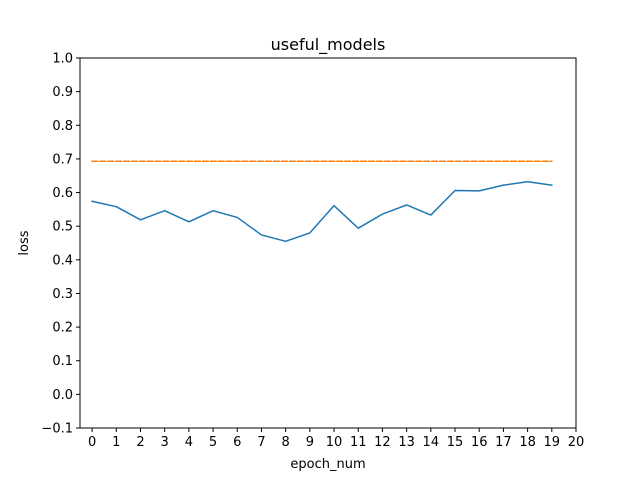 Image resolution: width=640 pixels, height=480 pixels. What do you see at coordinates (328, 45) in the screenshot?
I see `chart-title: useful_models` at bounding box center [328, 45].